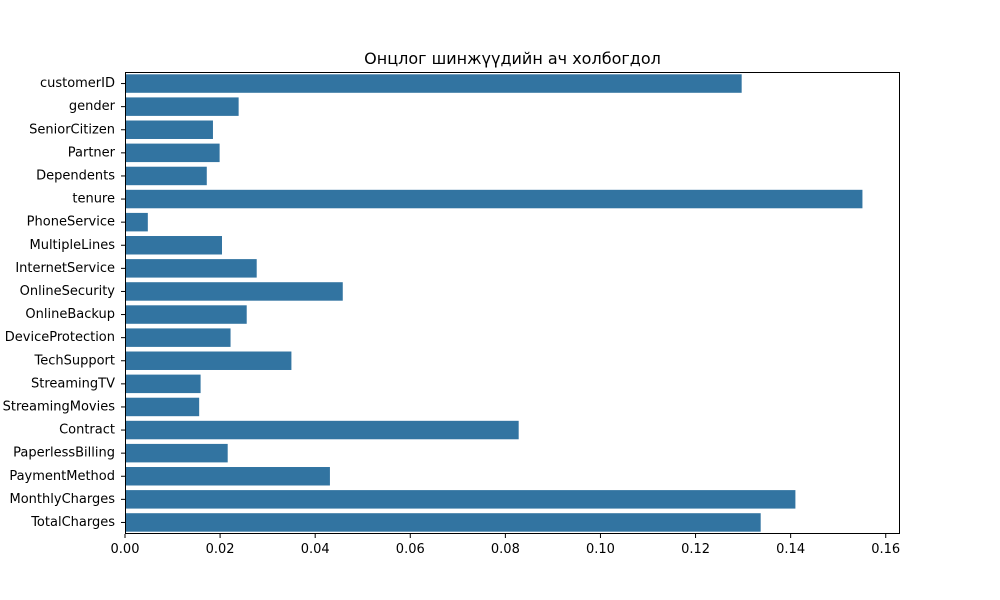  Describe the element at coordinates (92, 106) in the screenshot. I see `y-tick-label: gender` at that location.